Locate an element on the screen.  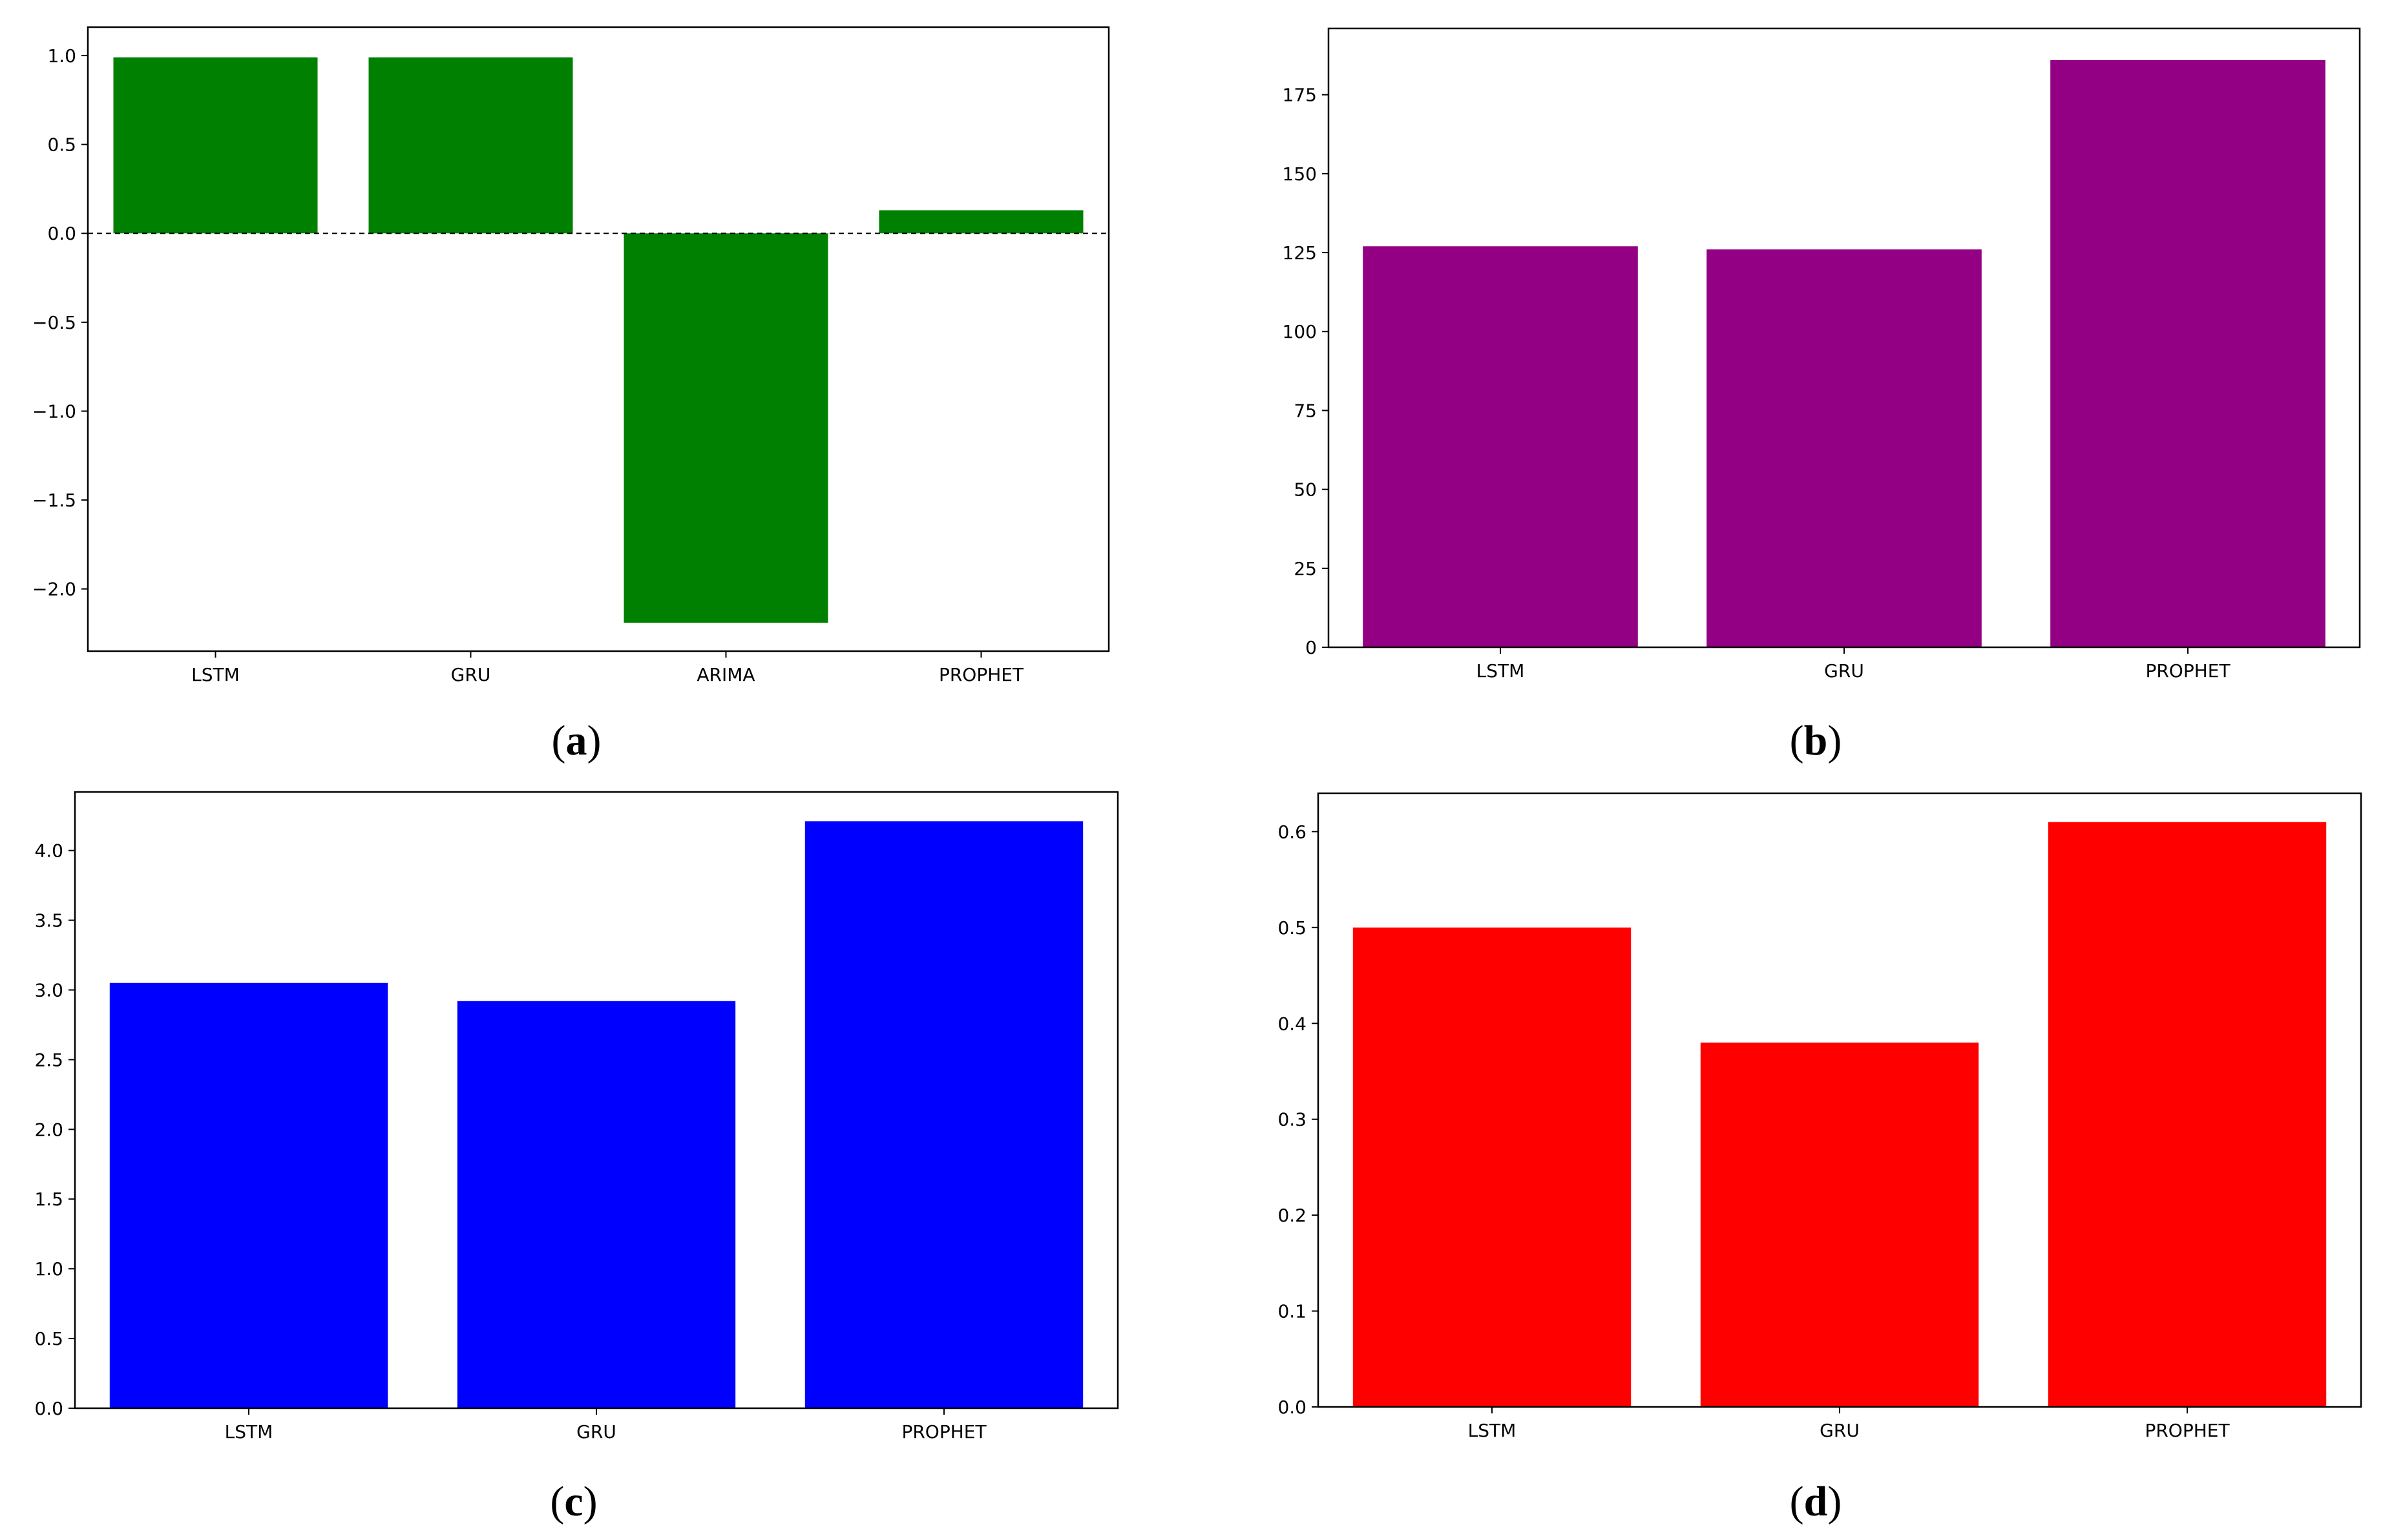
y-tick-label: 4.0 is located at coordinates (48, 851).